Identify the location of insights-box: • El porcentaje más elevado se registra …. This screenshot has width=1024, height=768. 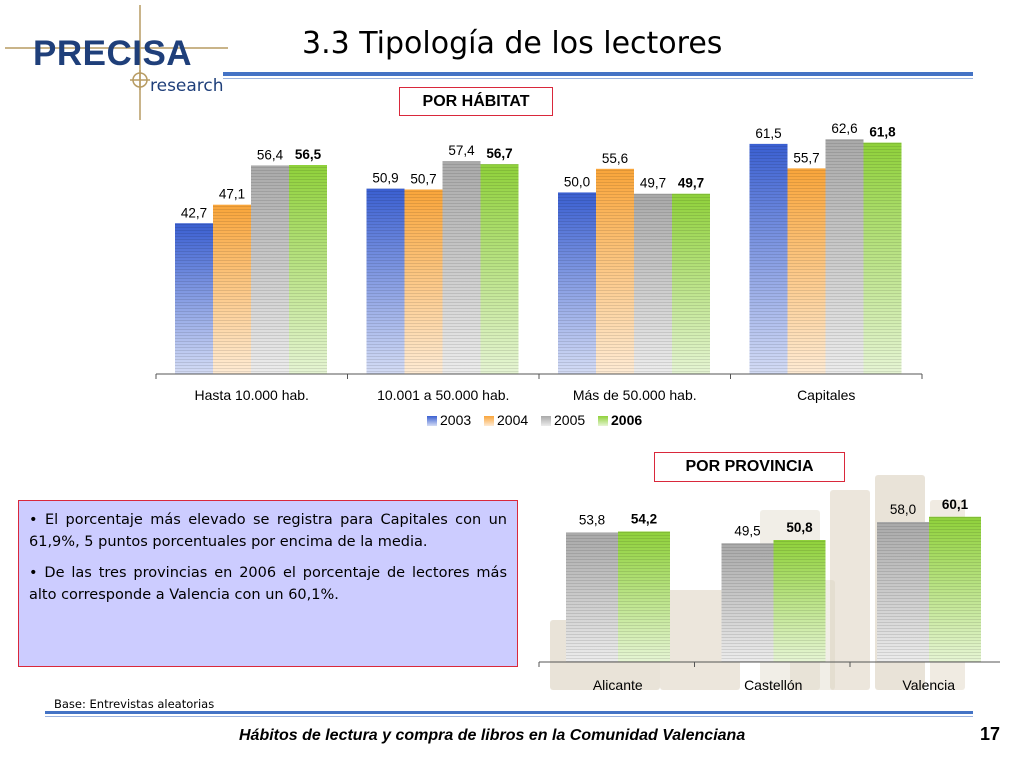
(268, 583).